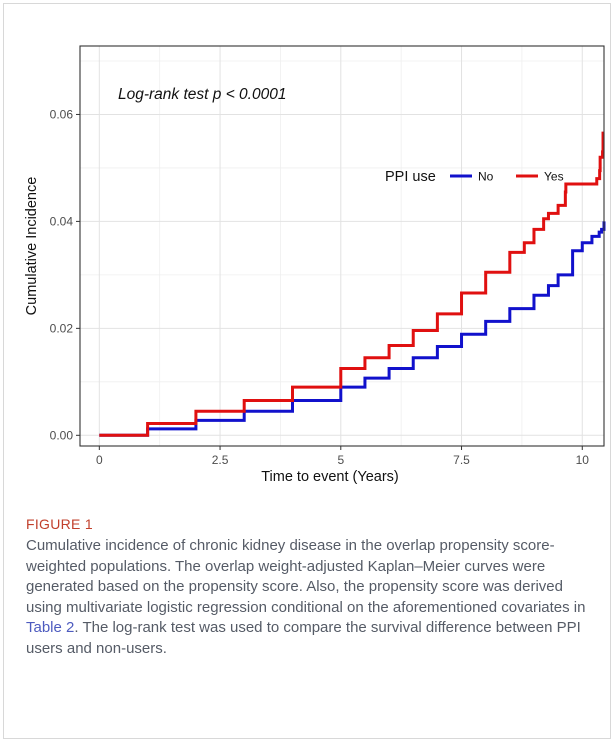 This screenshot has height=744, width=616. I want to click on log-rank-annotation: Log-rank test p < 0.0001, so click(202, 94).